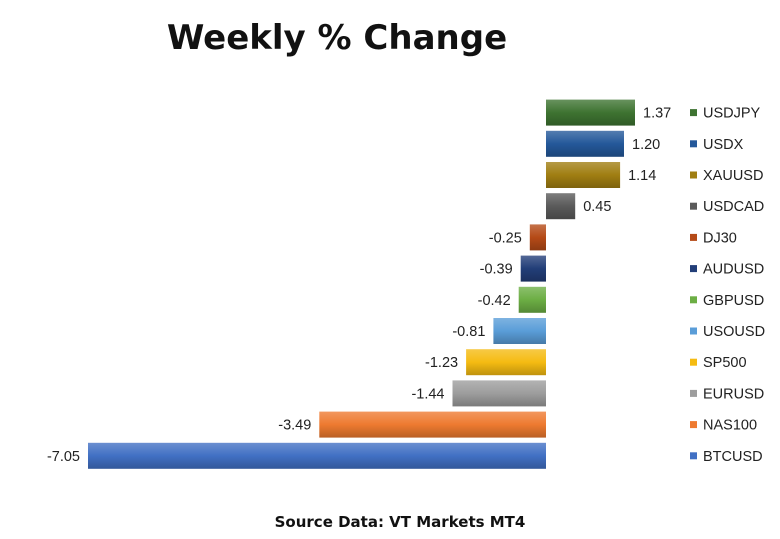  I want to click on value-label-gbpusd: -0.42, so click(494, 301).